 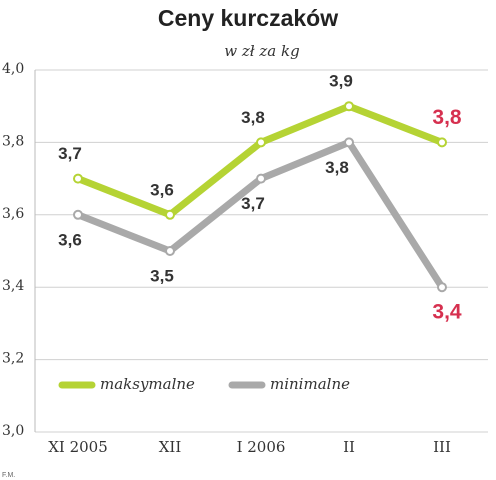 What do you see at coordinates (310, 384) in the screenshot?
I see `legend-label: minimalne` at bounding box center [310, 384].